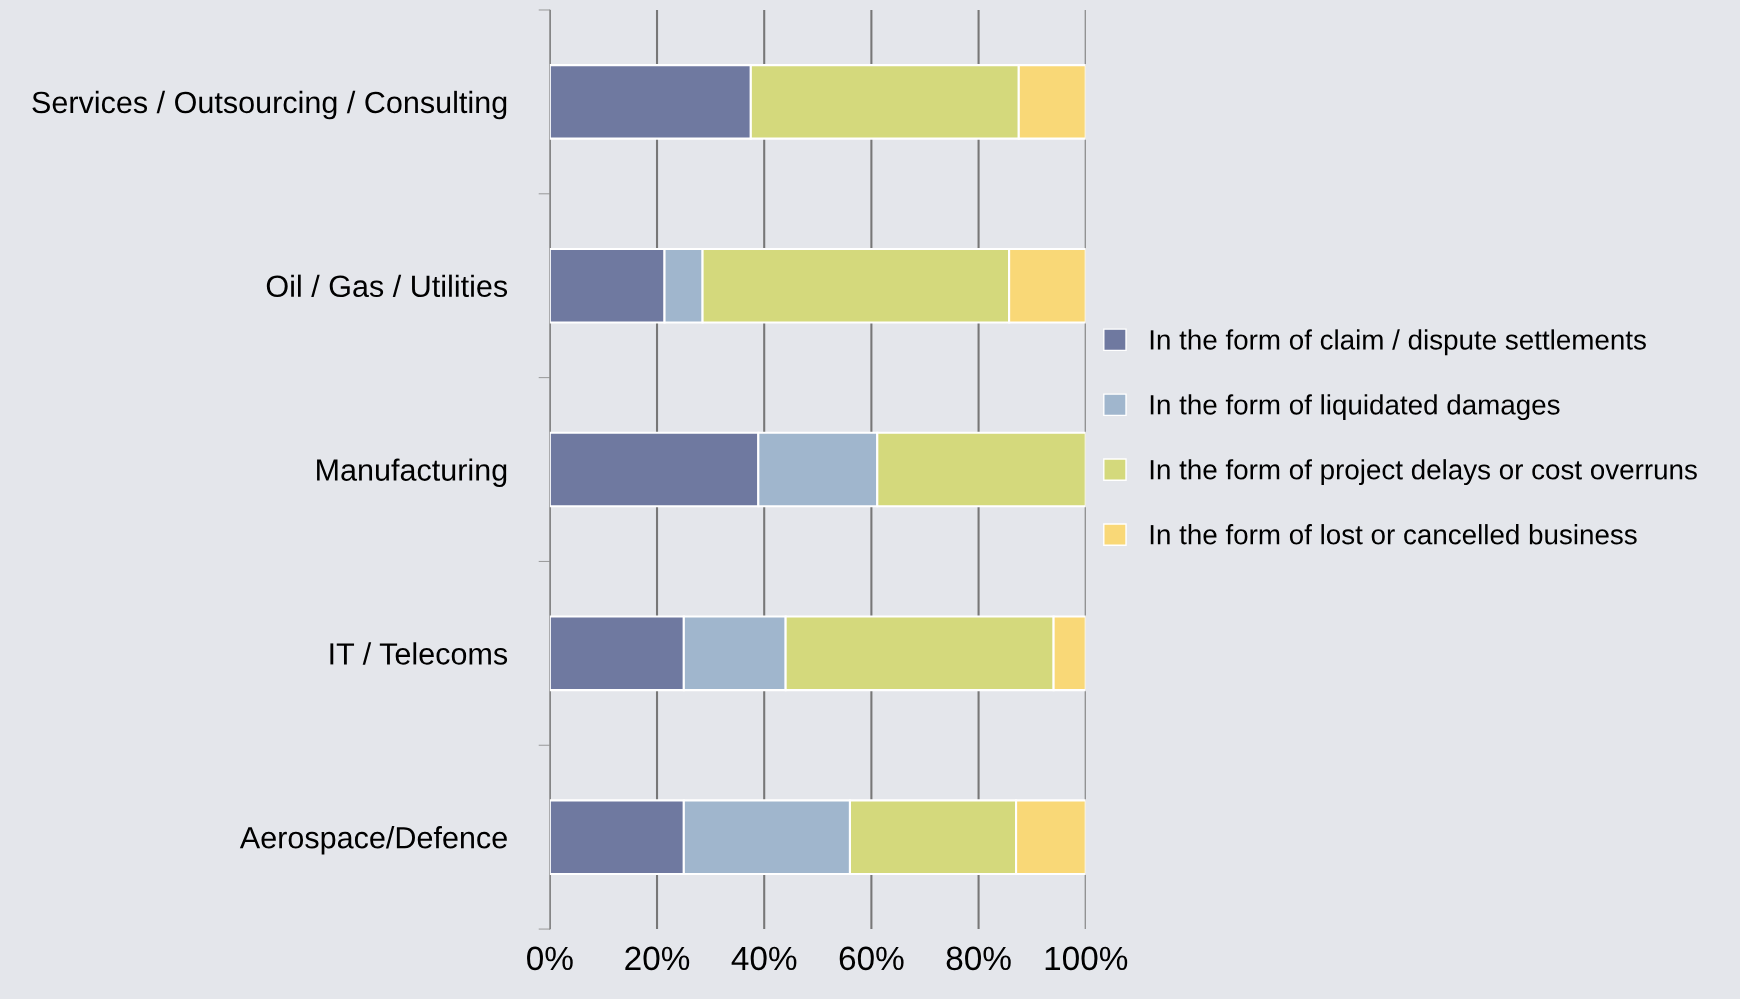 This screenshot has height=999, width=1740. Describe the element at coordinates (1423, 472) in the screenshot. I see `legend-label: In the form of project delays or cost overruns` at that location.